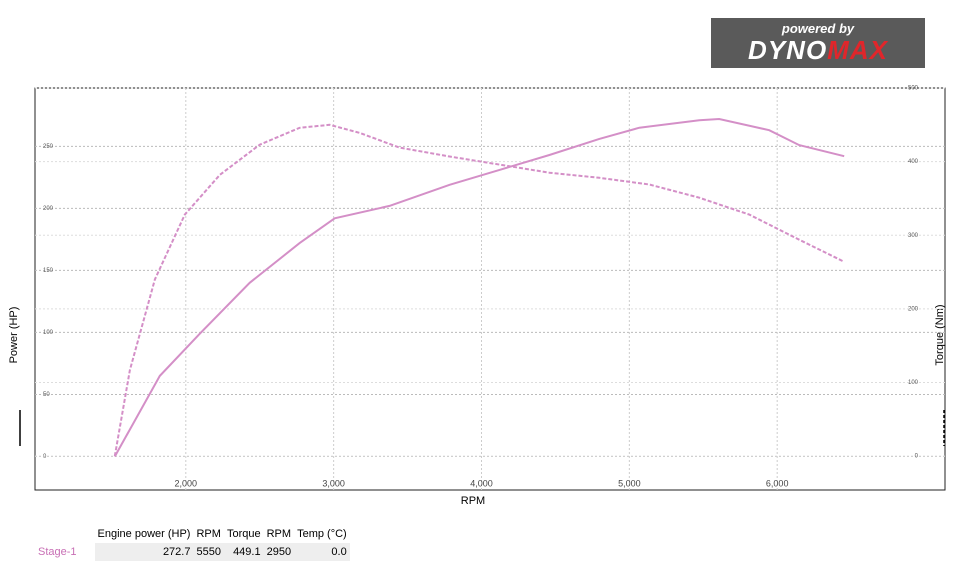  I want to click on cell: 5550, so click(208, 552).